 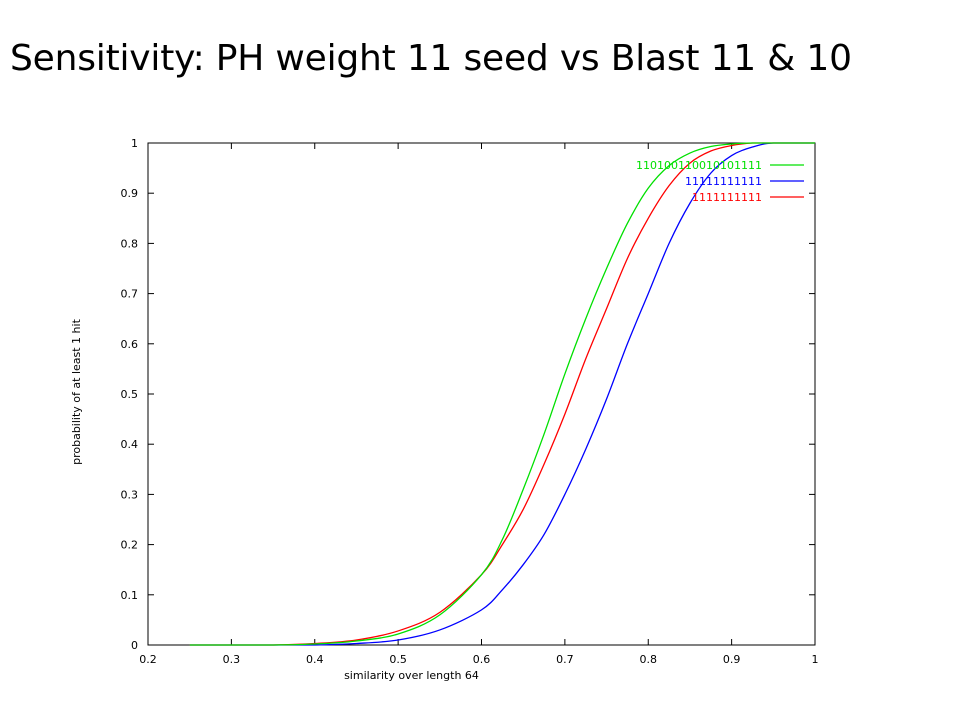 What do you see at coordinates (723, 181) in the screenshot?
I see `legend-label-2: 11111111111` at bounding box center [723, 181].